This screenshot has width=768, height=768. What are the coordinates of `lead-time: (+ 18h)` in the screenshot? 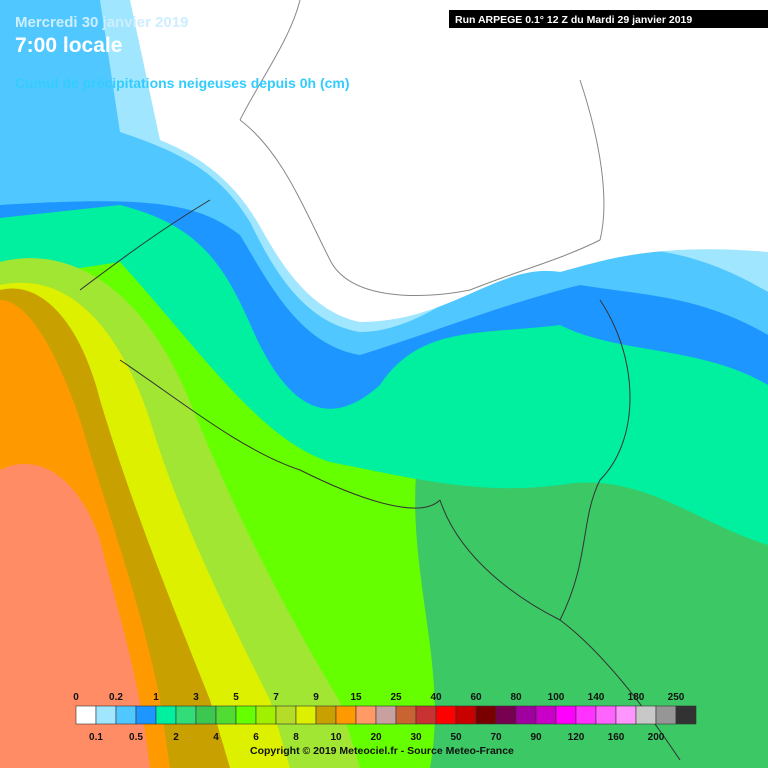 It's located at (183, 47).